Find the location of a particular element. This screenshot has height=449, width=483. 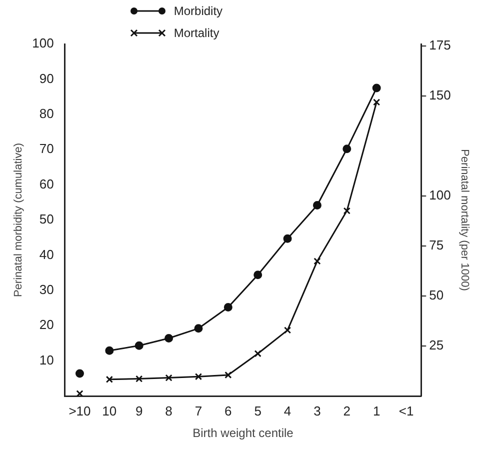

x-tick-label: 9 is located at coordinates (139, 410).